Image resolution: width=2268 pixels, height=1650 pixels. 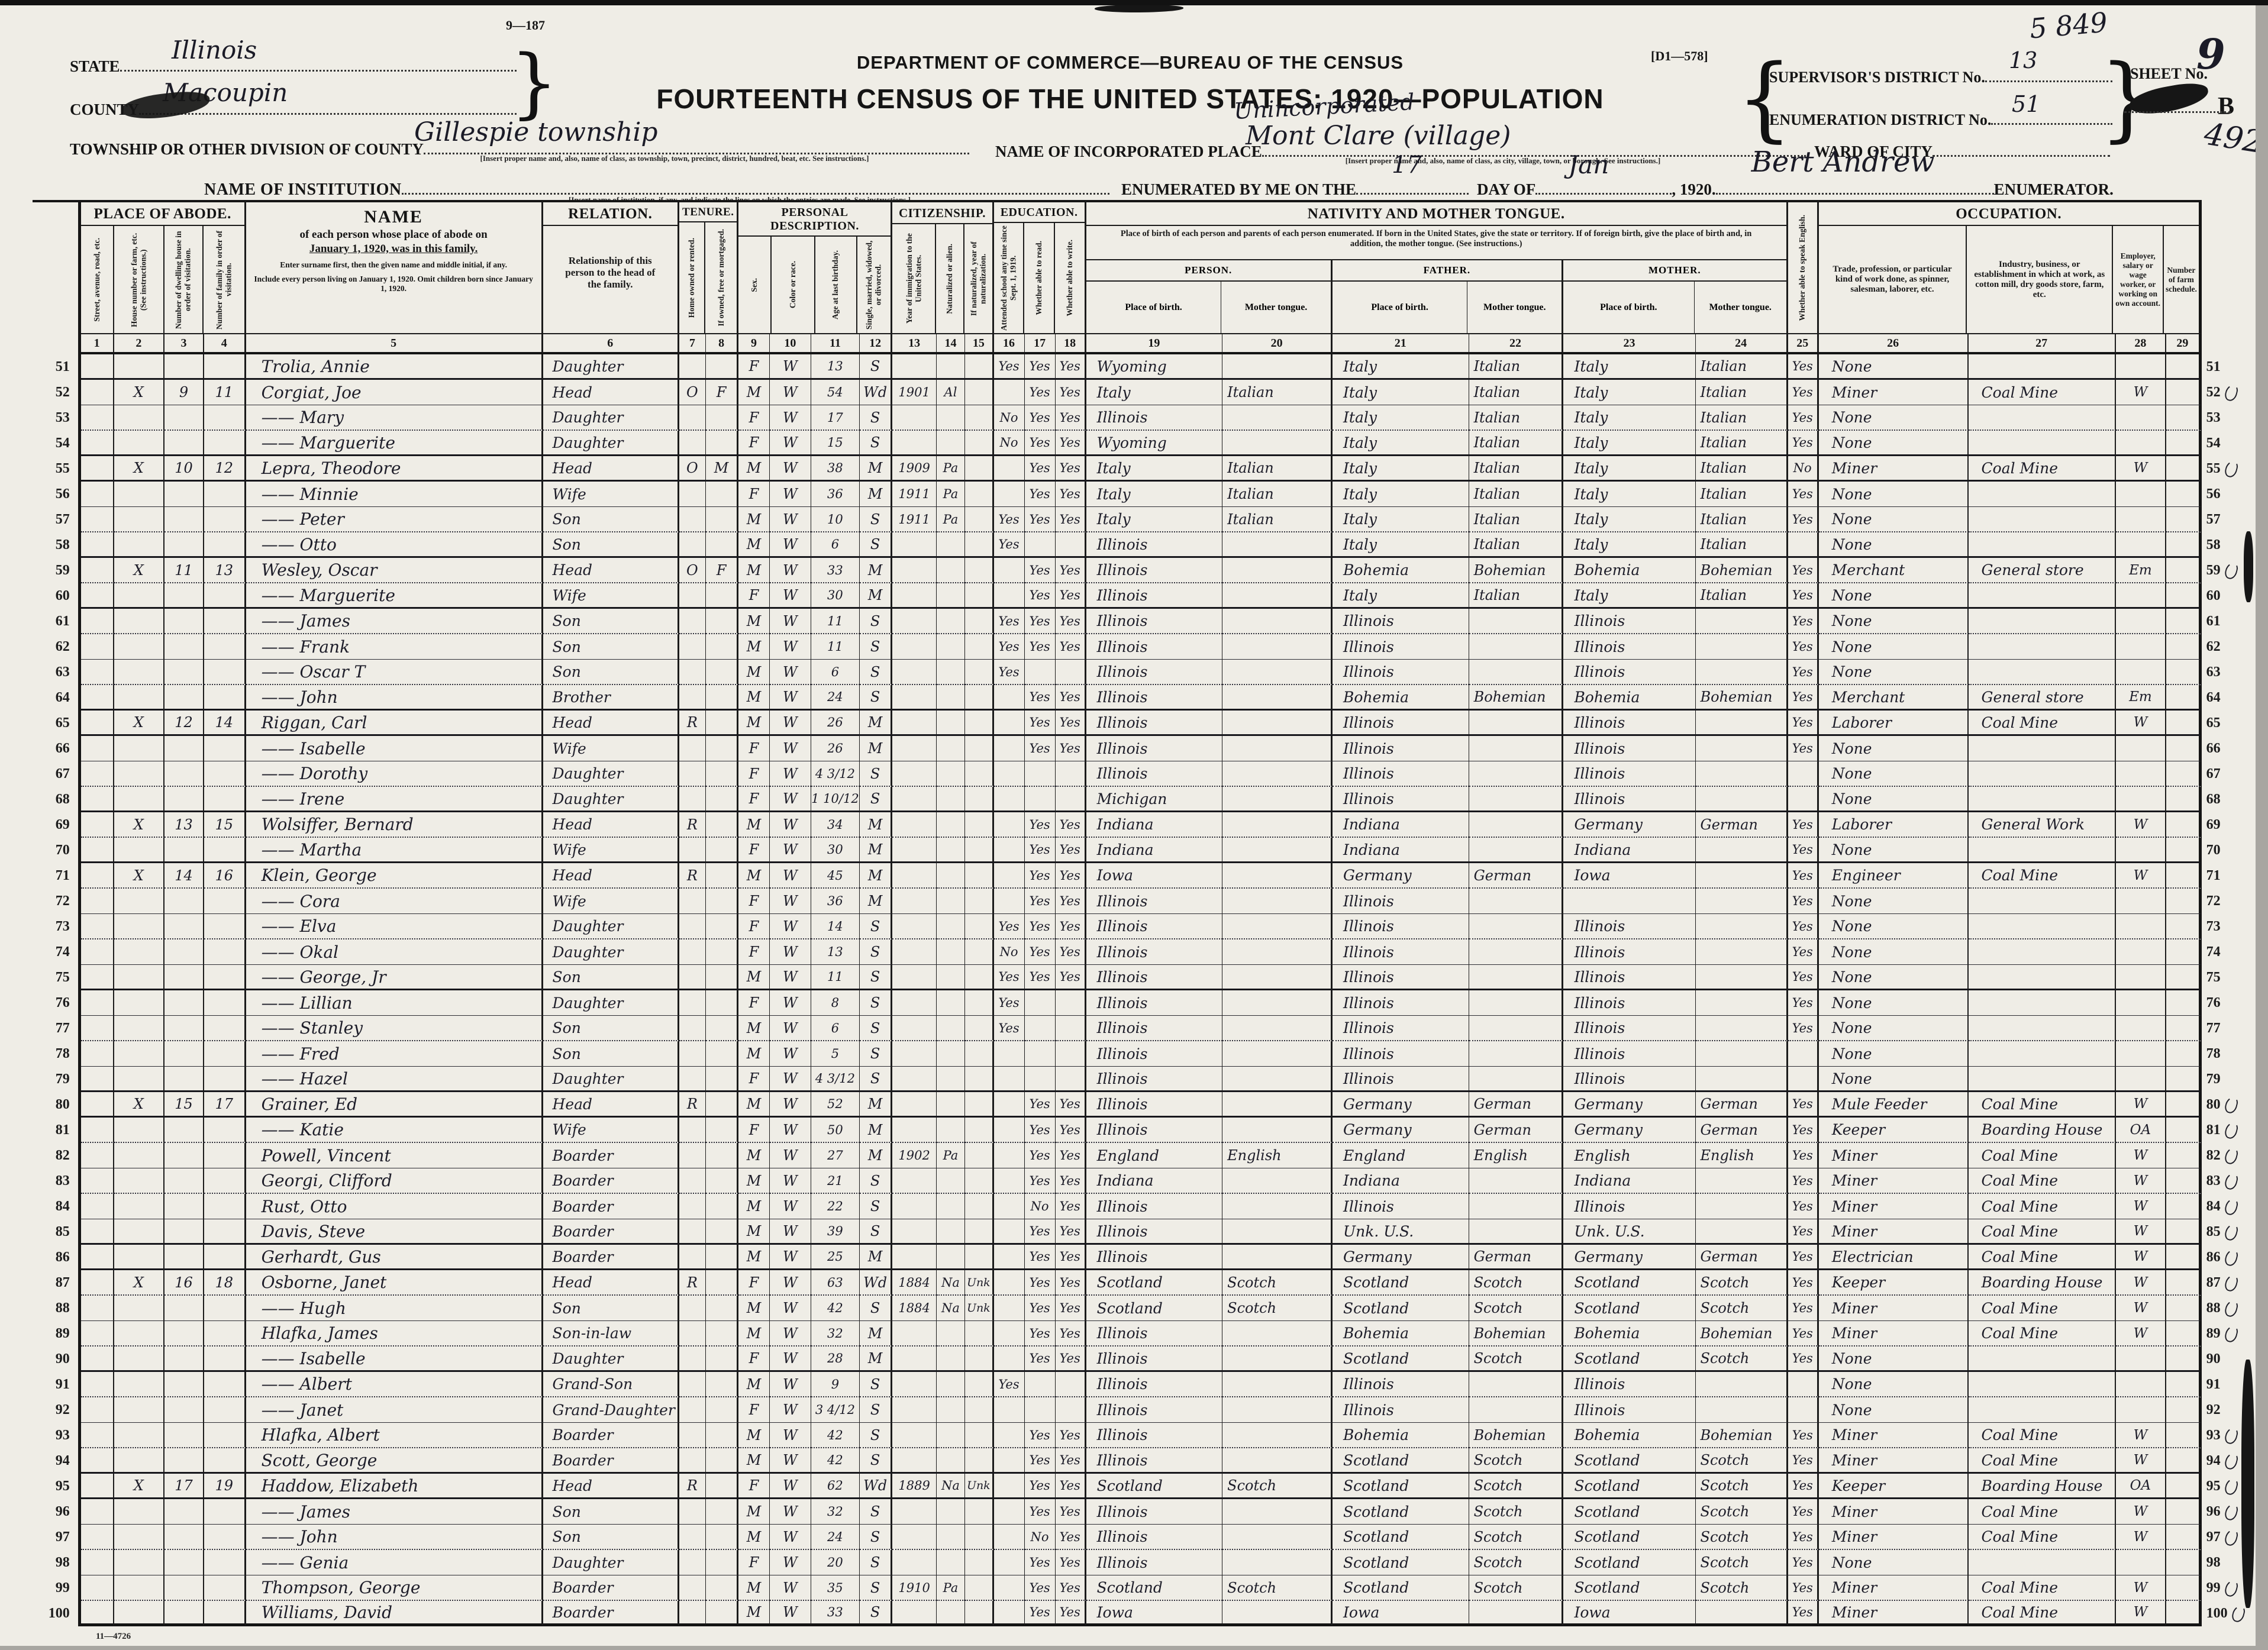 I want to click on father-birthplace: Italy, so click(x=1401, y=545).